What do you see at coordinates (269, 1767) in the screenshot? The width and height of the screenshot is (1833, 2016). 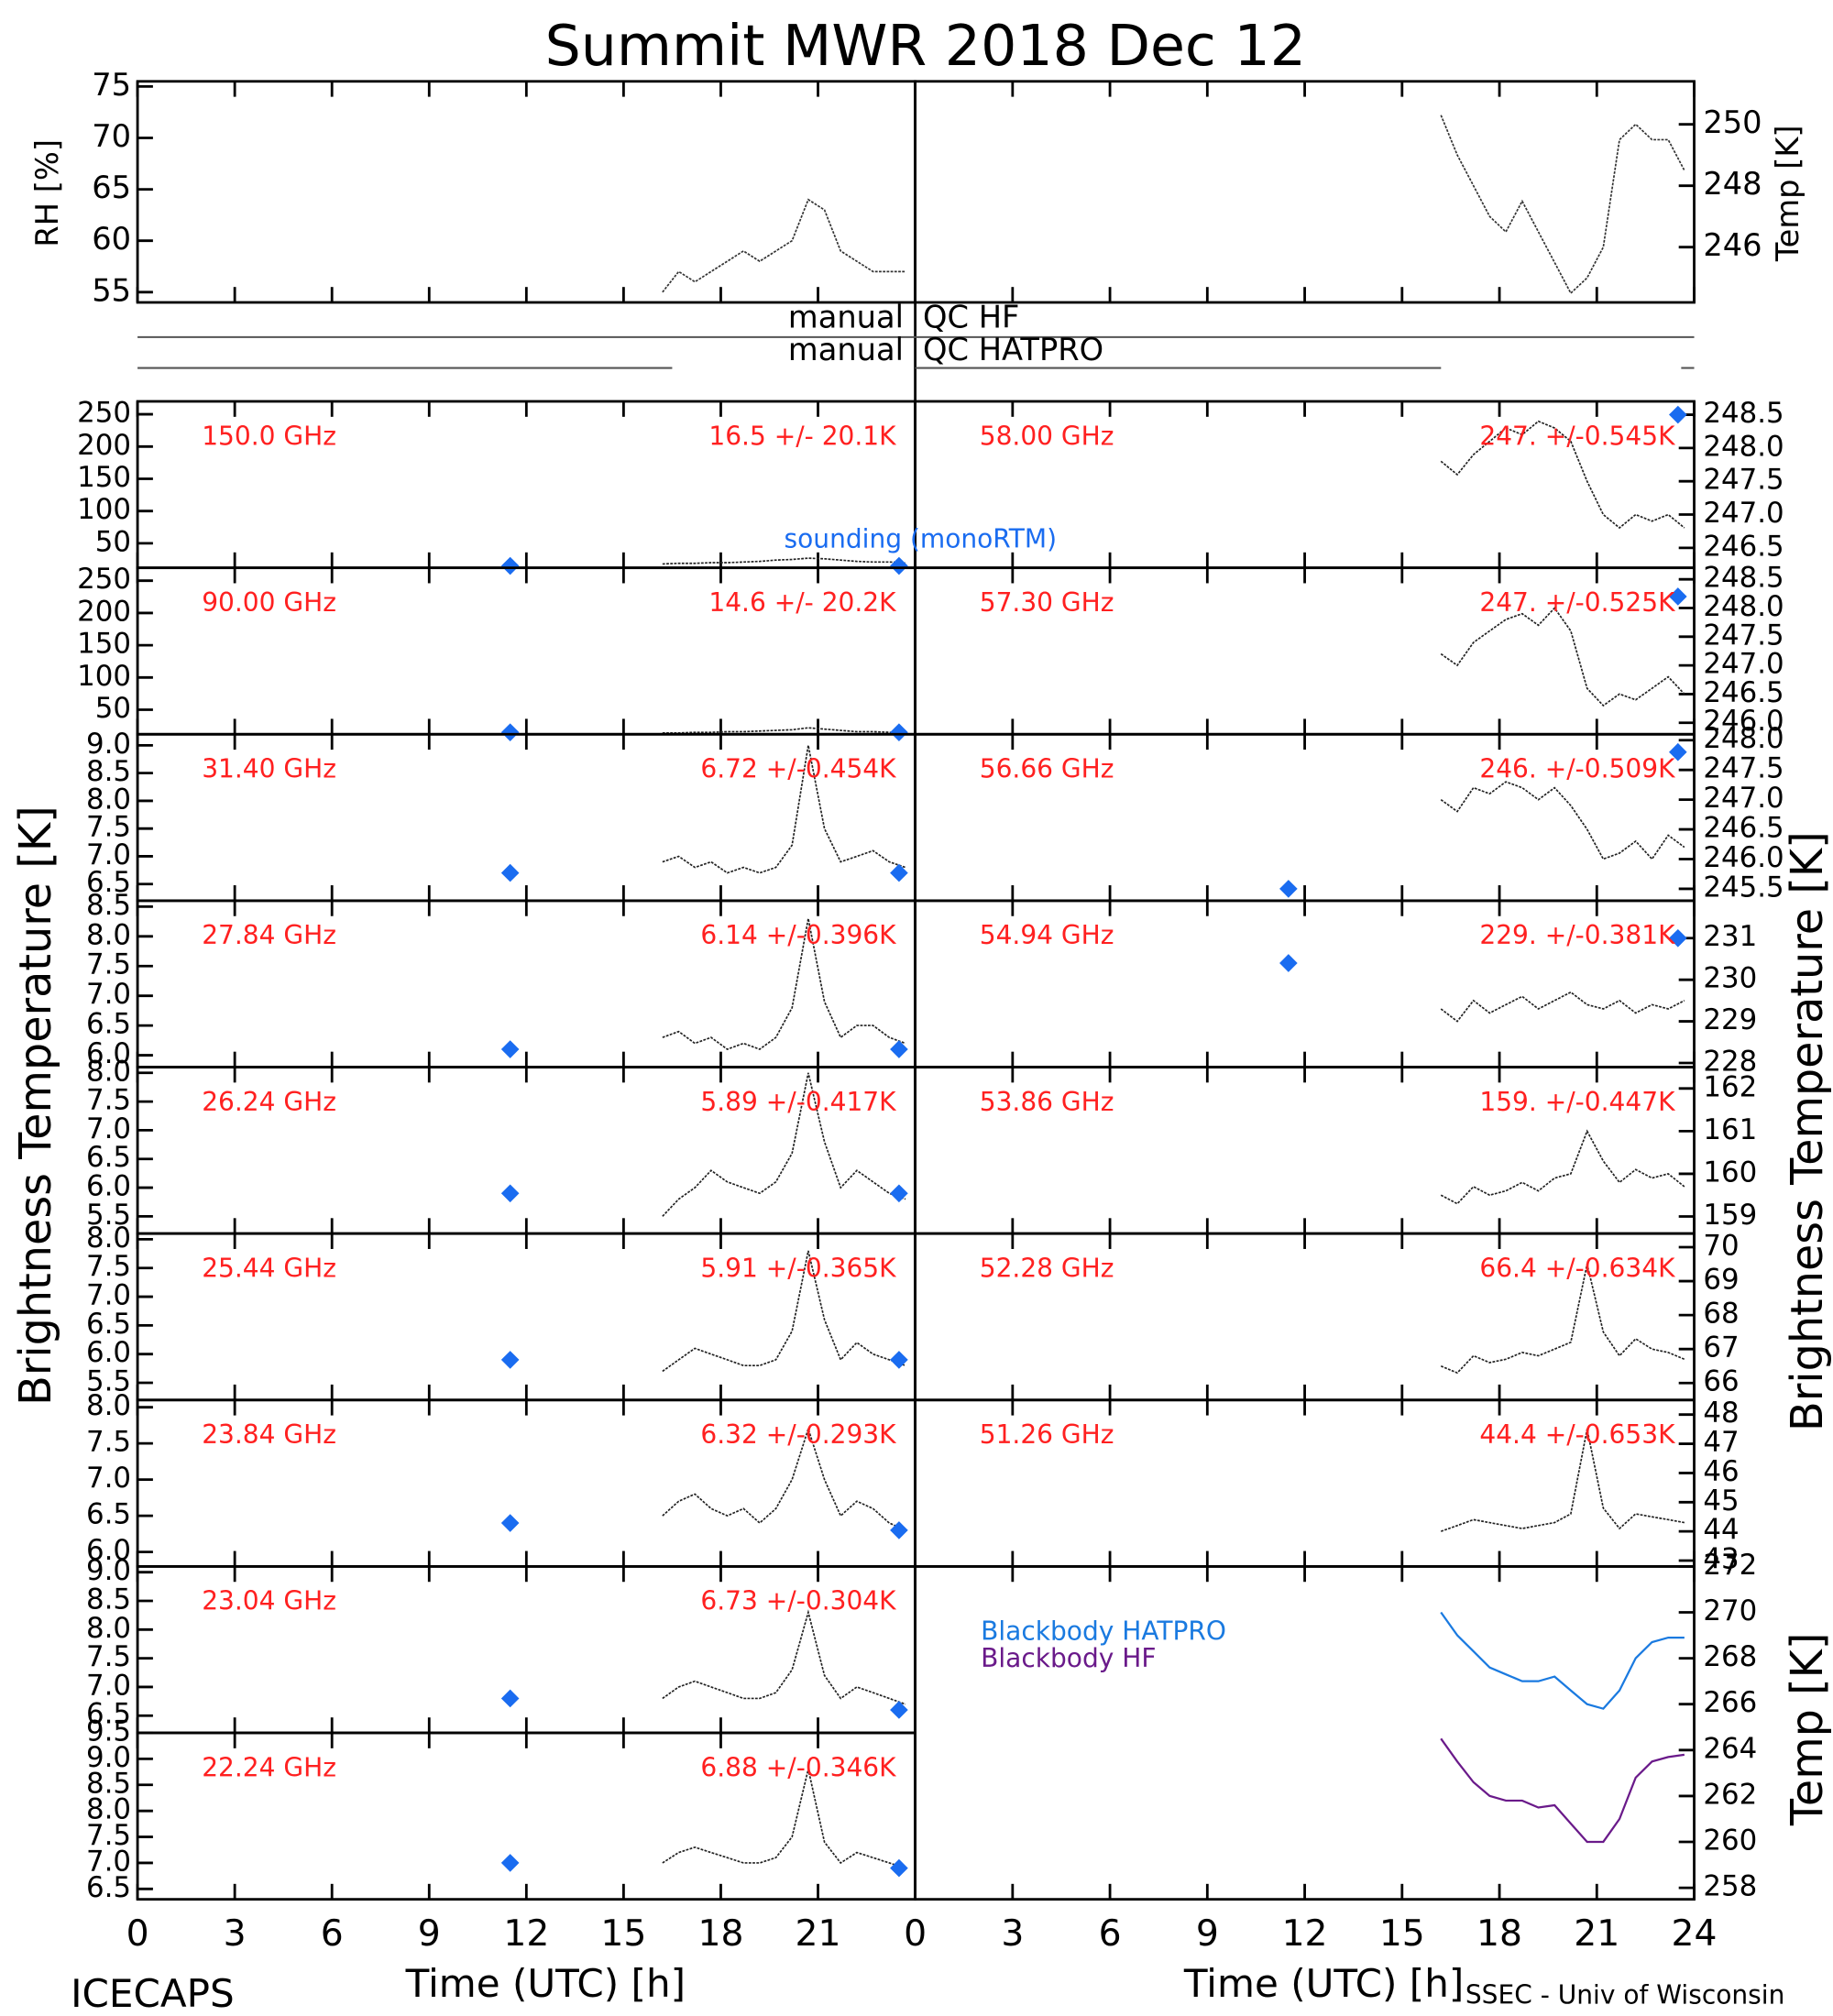 I see `channel-label: 22.24 GHz` at bounding box center [269, 1767].